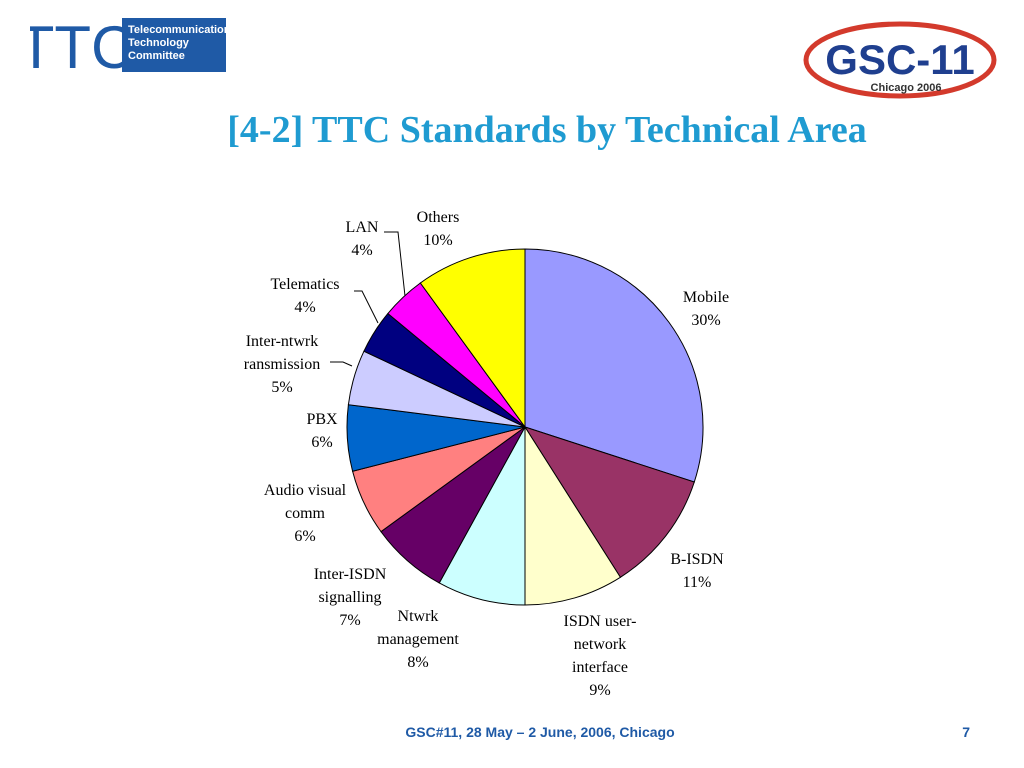 The height and width of the screenshot is (768, 1024). What do you see at coordinates (156, 56) in the screenshot?
I see `ttc-logo-line: Committee` at bounding box center [156, 56].